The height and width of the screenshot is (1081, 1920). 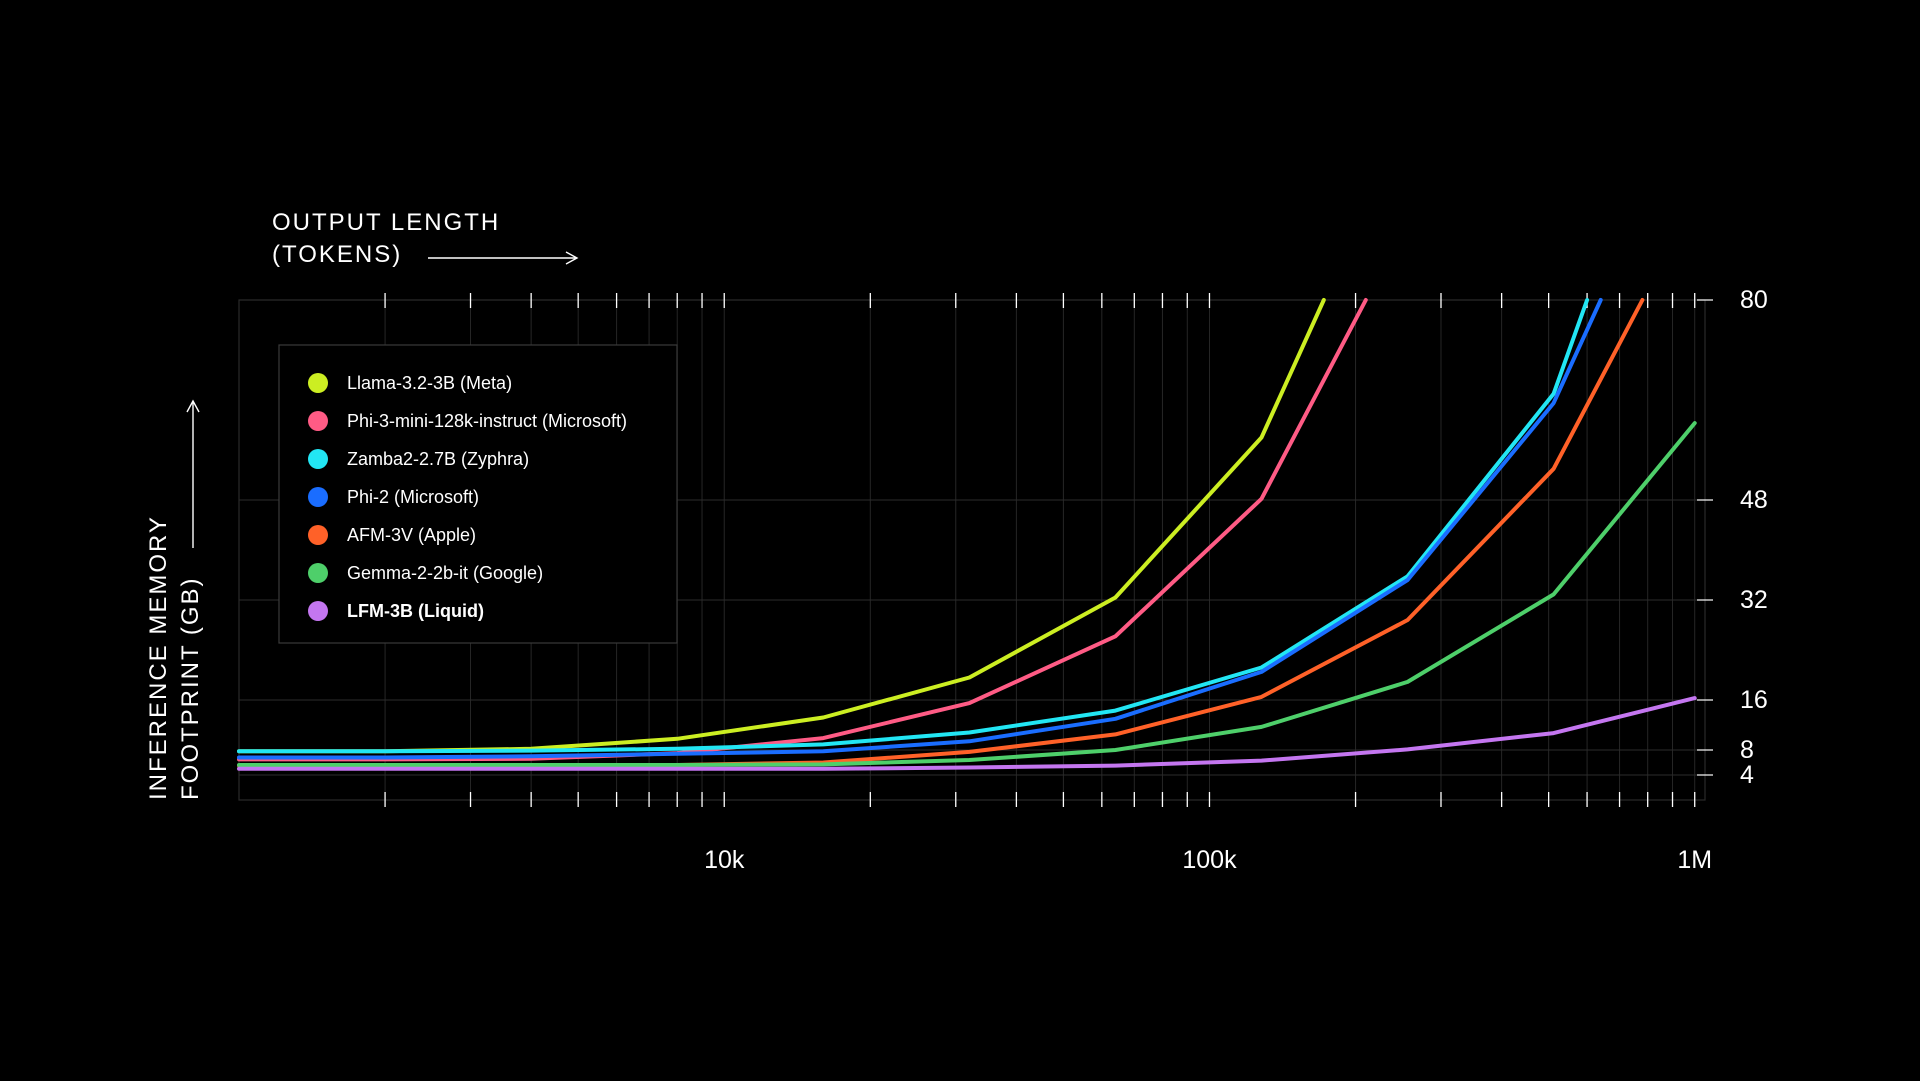 I want to click on legend-label: AFM-3V (Apple), so click(x=411, y=535).